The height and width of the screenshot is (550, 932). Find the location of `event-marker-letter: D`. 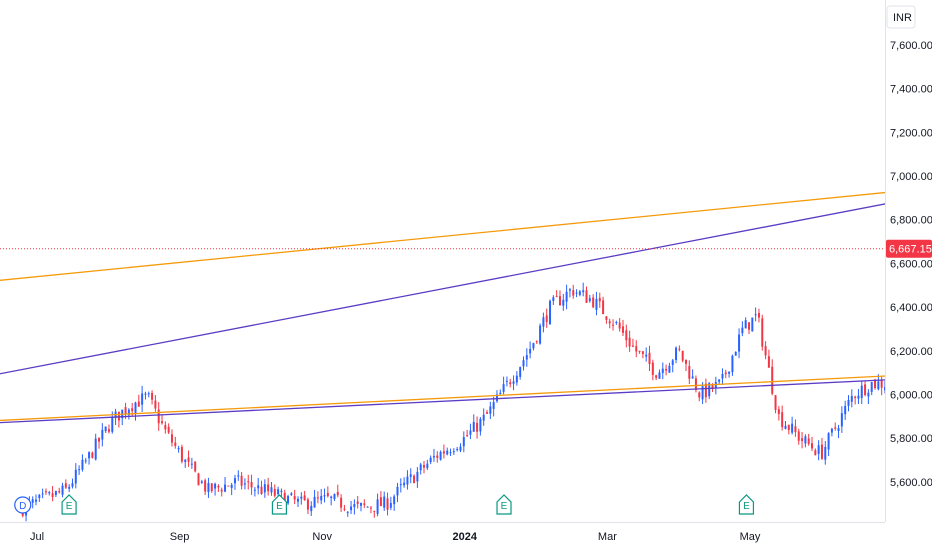

event-marker-letter: D is located at coordinates (22, 506).